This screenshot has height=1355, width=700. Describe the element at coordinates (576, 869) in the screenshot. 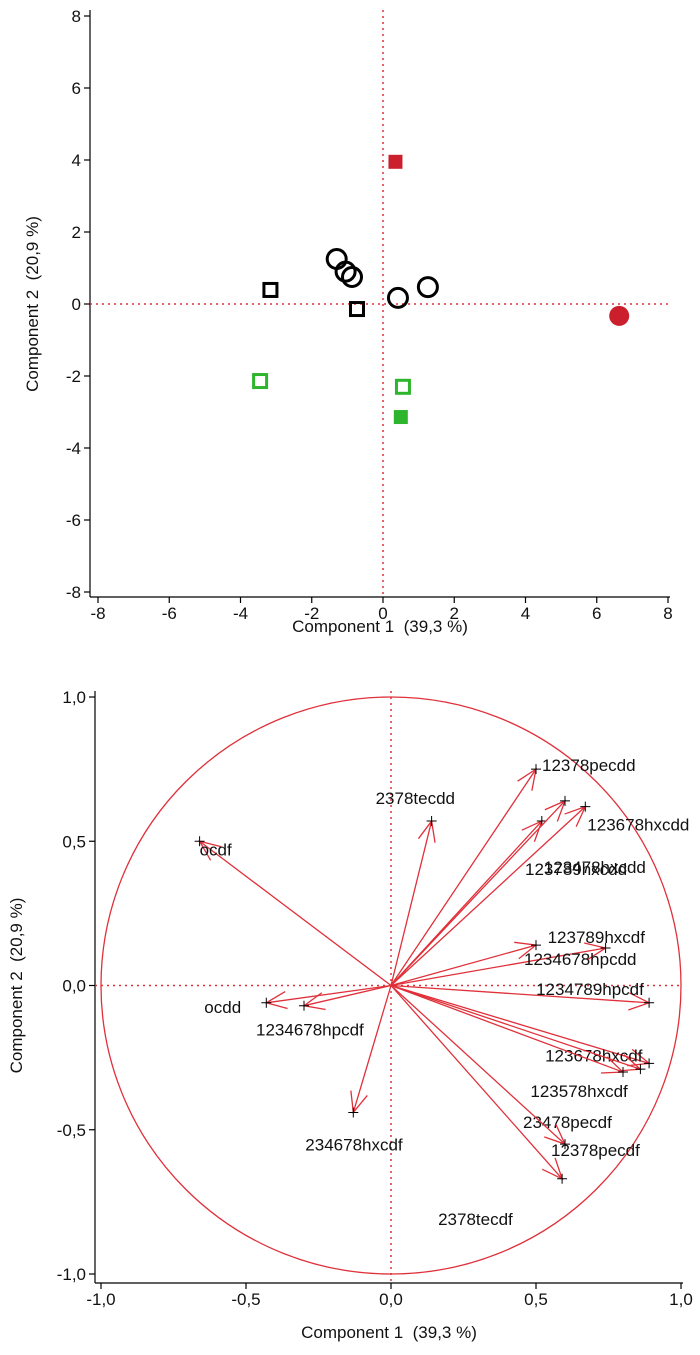

I see `vector-label: 123789hxcdd` at that location.